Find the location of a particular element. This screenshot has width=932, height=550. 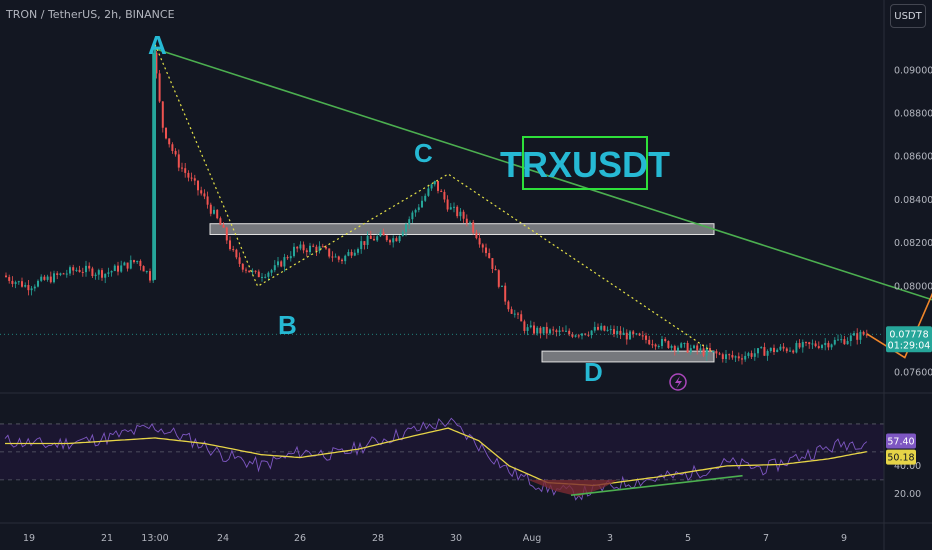

point-label-c: C is located at coordinates (423, 153).